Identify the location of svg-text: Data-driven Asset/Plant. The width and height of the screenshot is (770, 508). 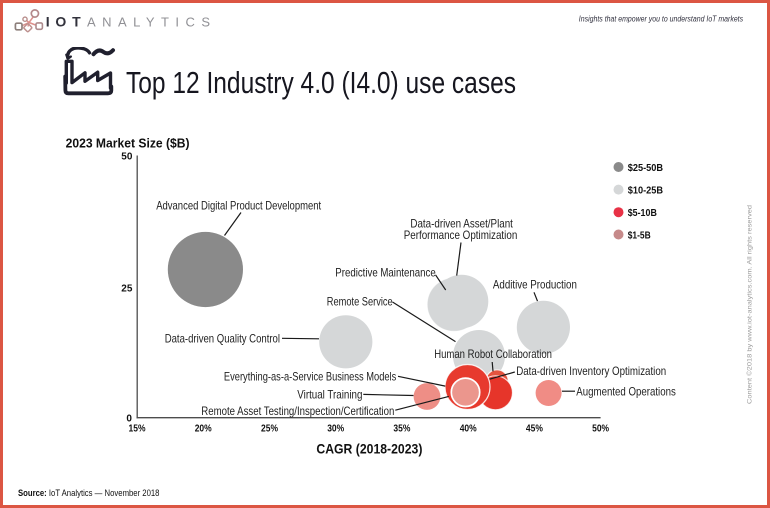
(461, 224).